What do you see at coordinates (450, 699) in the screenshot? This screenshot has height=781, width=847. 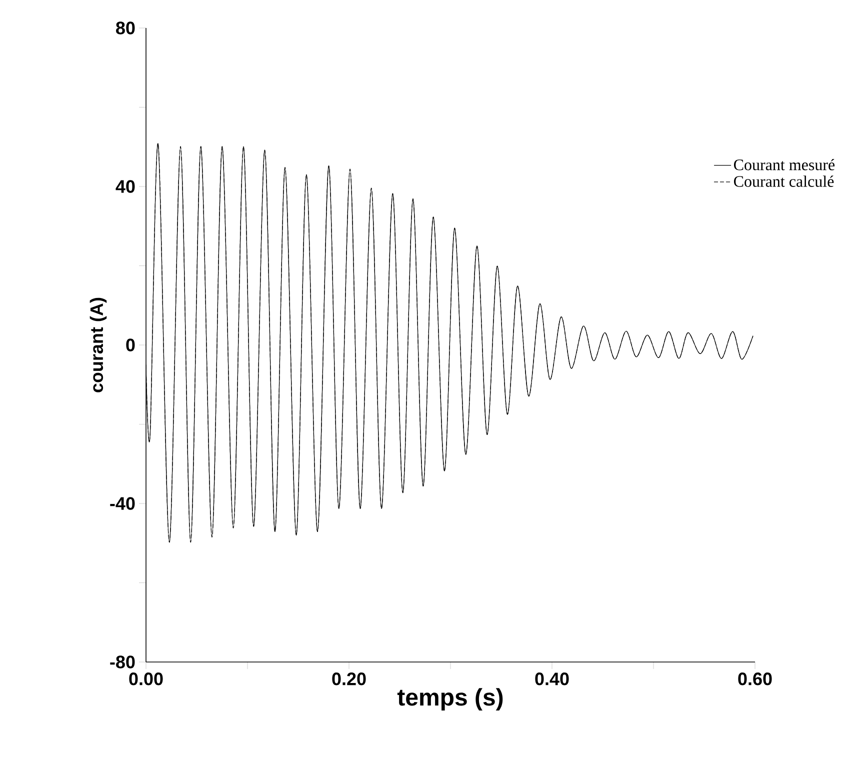 I see `x-axis-title: temps (s)` at bounding box center [450, 699].